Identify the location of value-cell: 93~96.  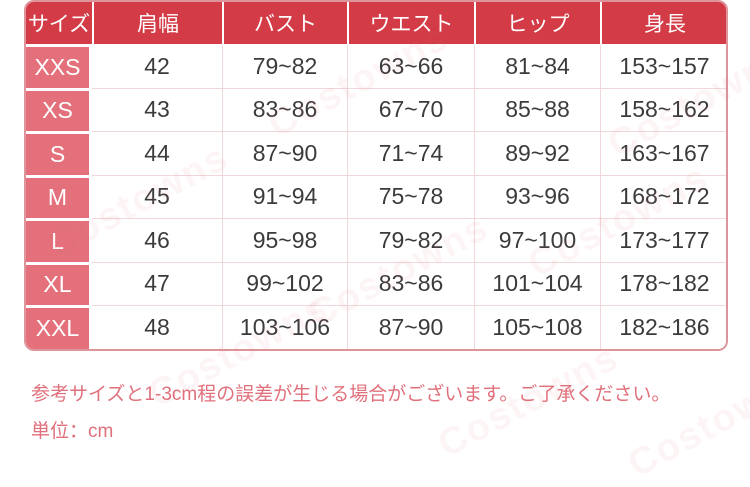
(537, 196).